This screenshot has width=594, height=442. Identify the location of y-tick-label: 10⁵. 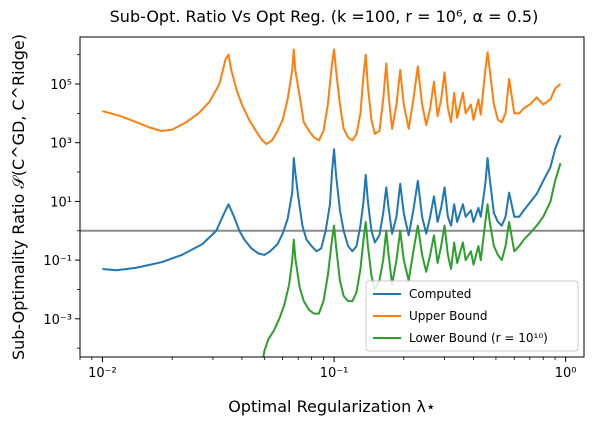
(61, 85).